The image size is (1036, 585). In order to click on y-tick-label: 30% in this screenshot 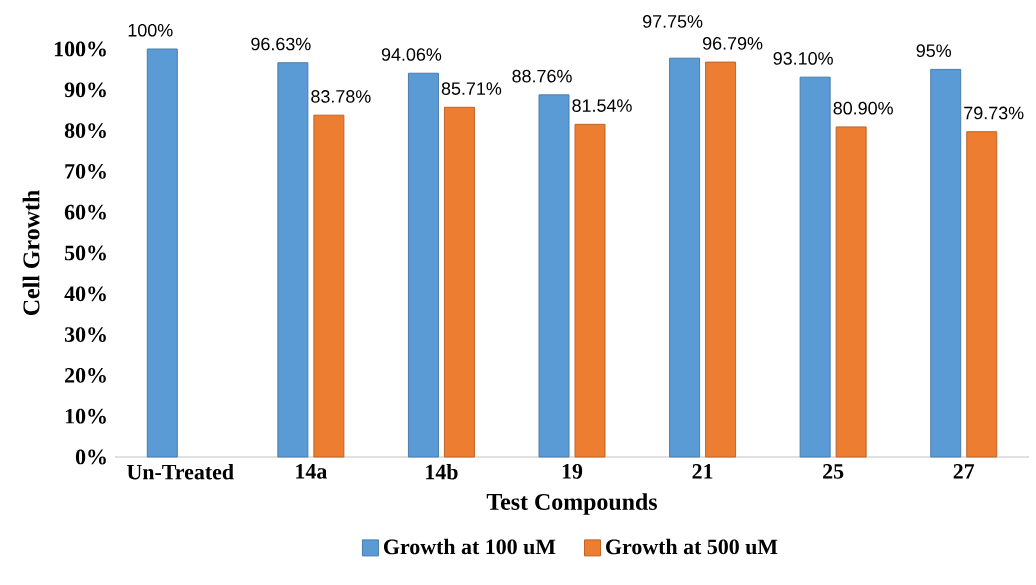, I will do `click(85, 335)`.